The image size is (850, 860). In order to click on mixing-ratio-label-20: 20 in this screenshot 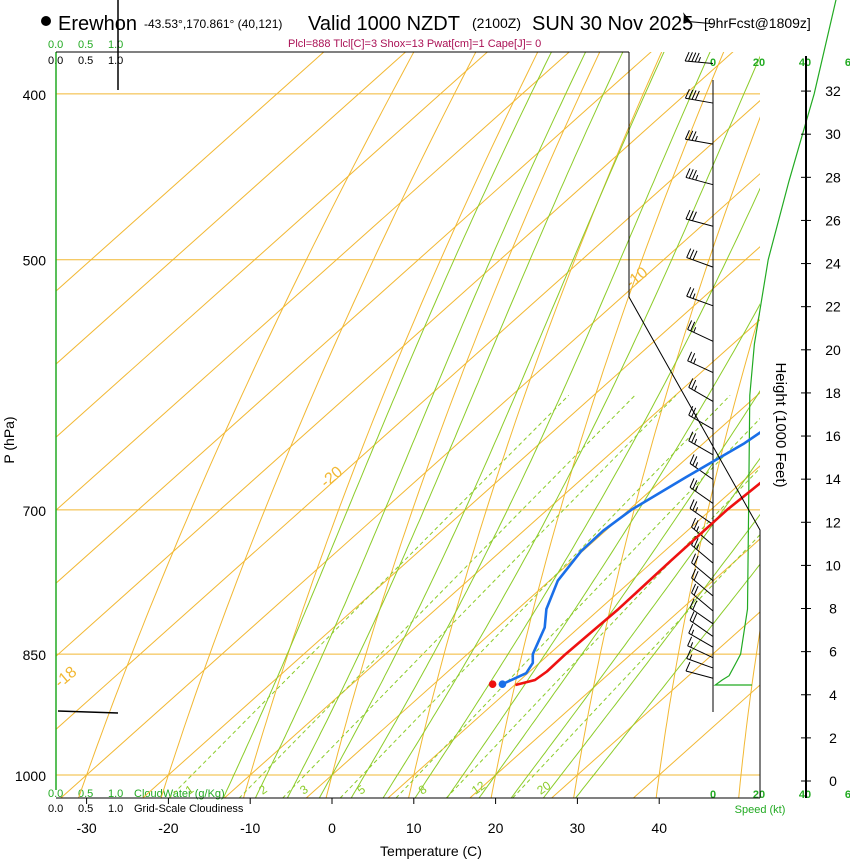, I will do `click(543, 787)`.